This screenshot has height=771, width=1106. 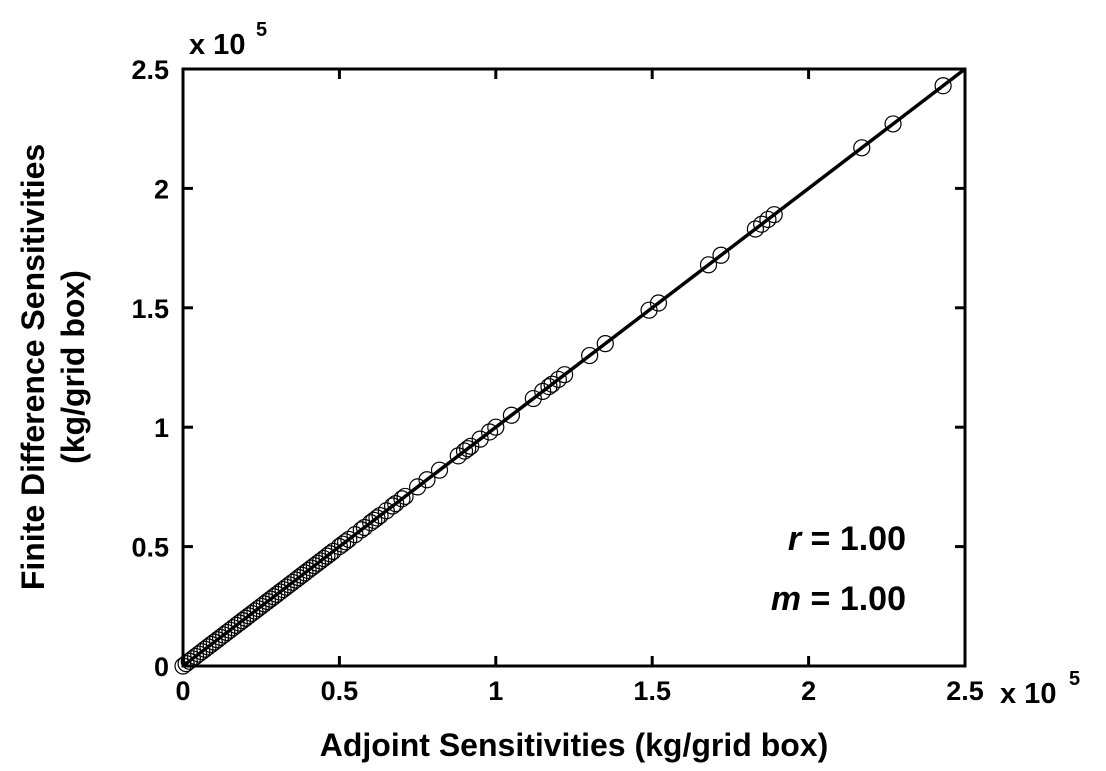 I want to click on x-tick-label: 1.5, so click(x=652, y=691).